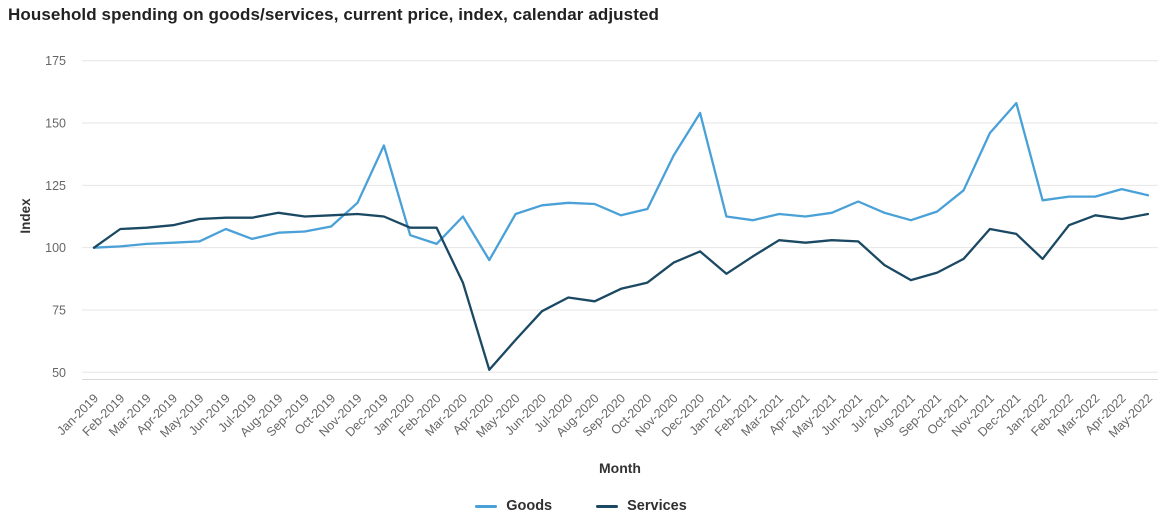 Image resolution: width=1162 pixels, height=520 pixels. What do you see at coordinates (59, 373) in the screenshot?
I see `y-tick-label: 50` at bounding box center [59, 373].